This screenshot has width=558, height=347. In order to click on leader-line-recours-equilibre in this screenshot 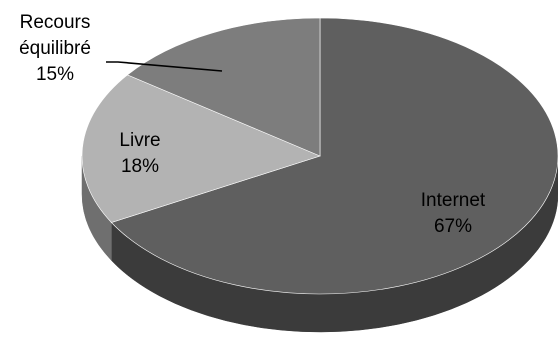, I will do `click(164, 66)`.